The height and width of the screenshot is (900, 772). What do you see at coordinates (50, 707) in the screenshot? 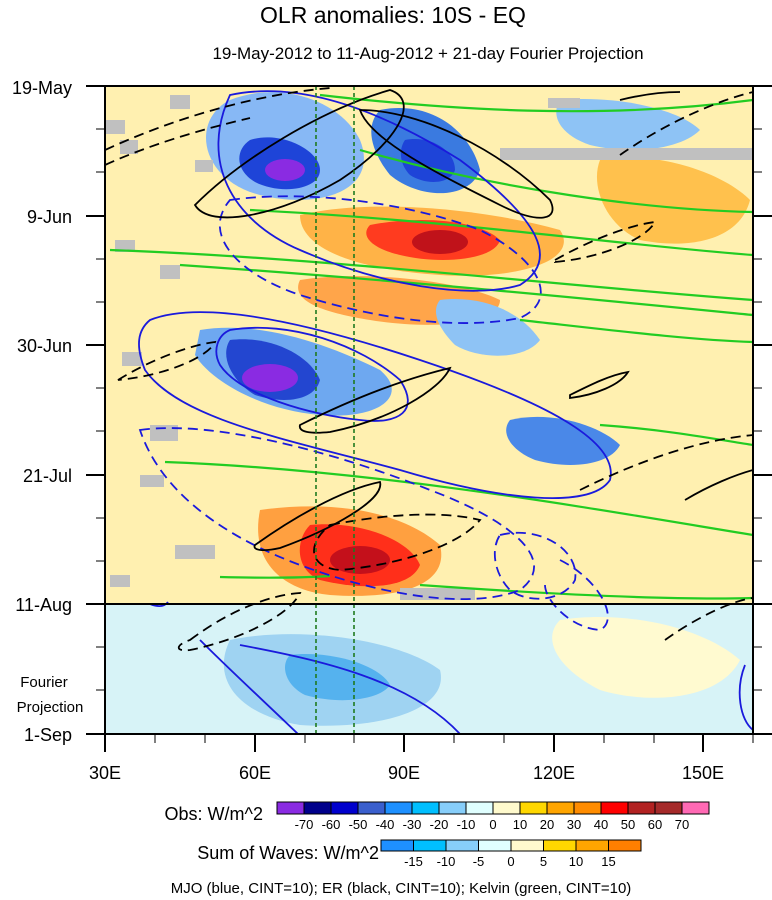
I see `projection-label: Projection` at bounding box center [50, 707].